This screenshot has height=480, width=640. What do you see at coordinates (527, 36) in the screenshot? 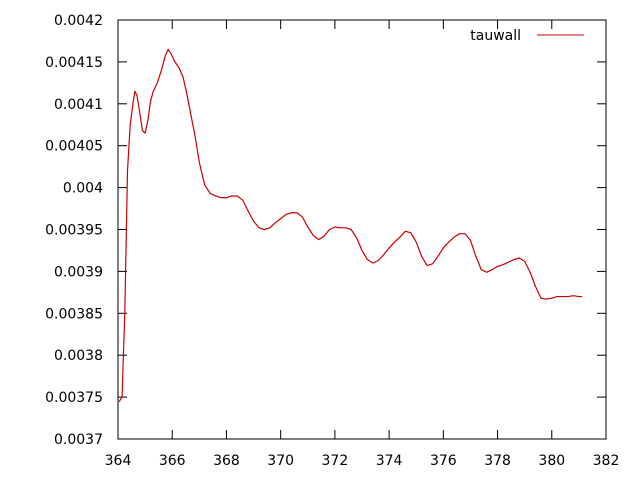
I see `legend: tauwall` at bounding box center [527, 36].